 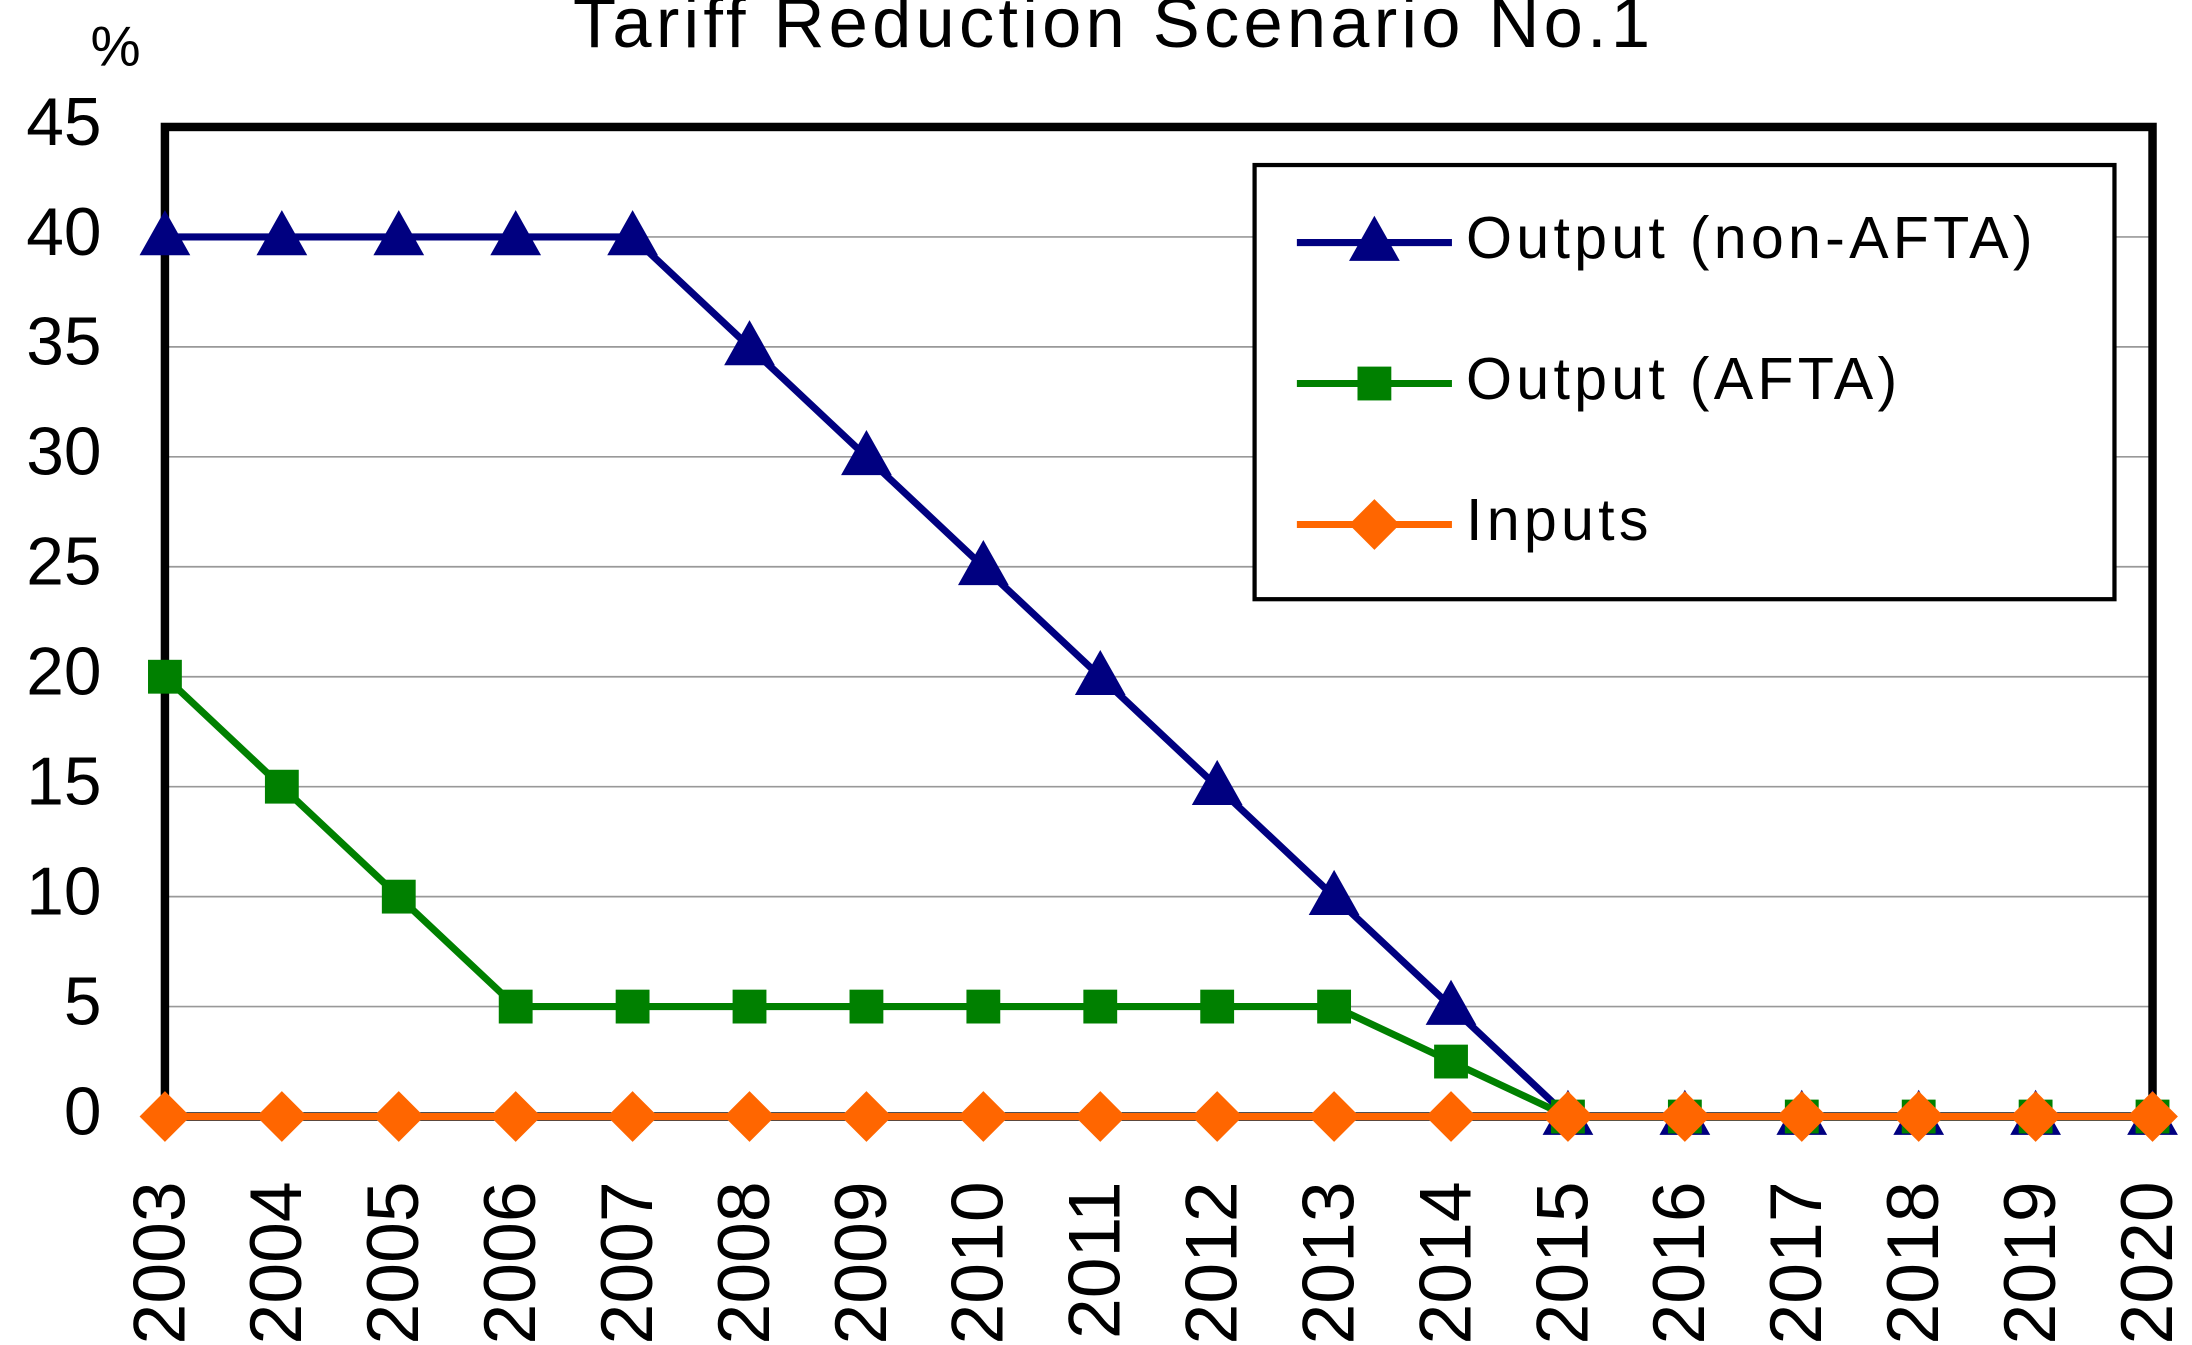 What do you see at coordinates (1445, 1262) in the screenshot?
I see `x-tick-label: 2014` at bounding box center [1445, 1262].